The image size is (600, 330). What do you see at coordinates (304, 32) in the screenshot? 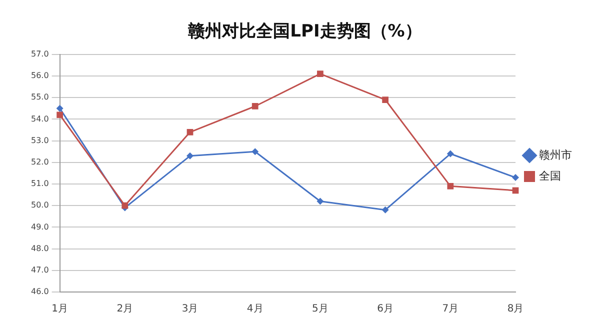
I see `chart-title: 赣州对比全国LPI走势图（%）` at bounding box center [304, 32].